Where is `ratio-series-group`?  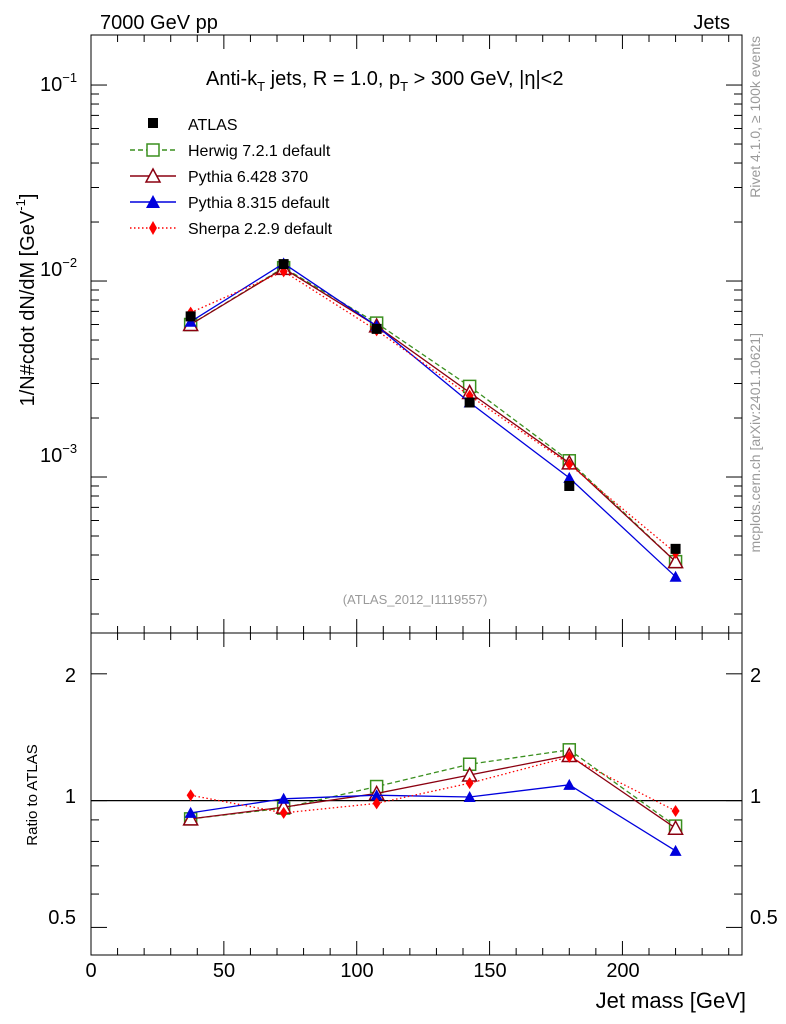
ratio-series-group is located at coordinates (416, 799).